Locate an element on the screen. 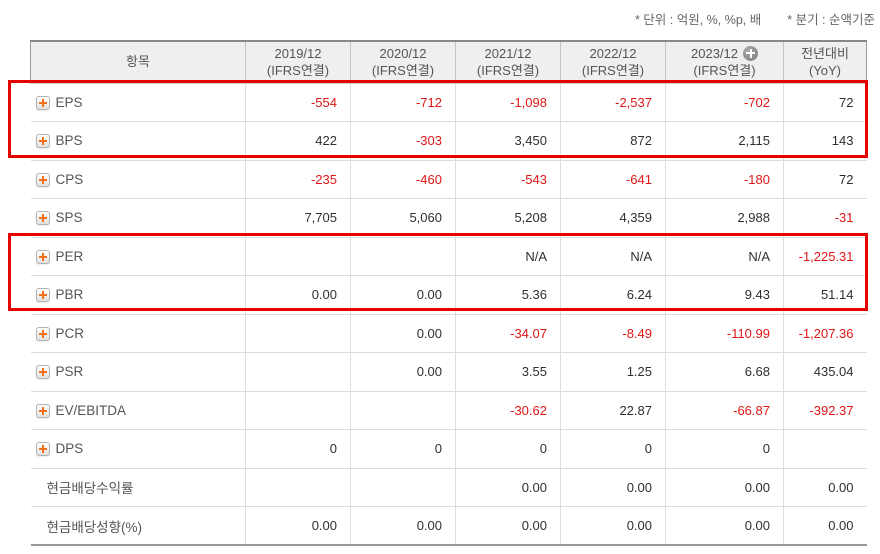 This screenshot has height=554, width=880. value-cell: -235 is located at coordinates (298, 179).